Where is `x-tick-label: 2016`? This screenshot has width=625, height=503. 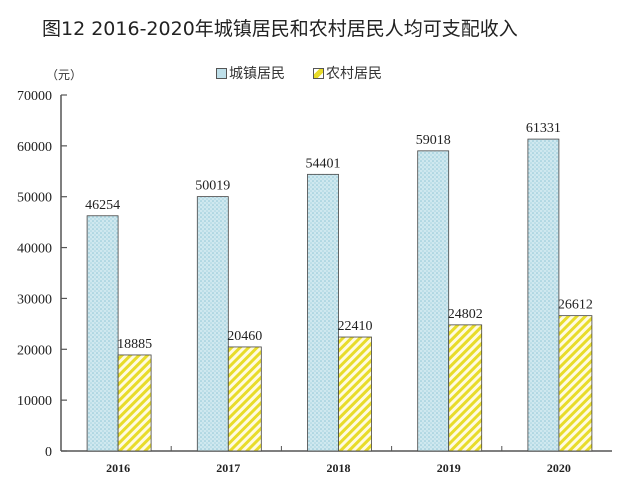
x-tick-label: 2016 is located at coordinates (118, 468).